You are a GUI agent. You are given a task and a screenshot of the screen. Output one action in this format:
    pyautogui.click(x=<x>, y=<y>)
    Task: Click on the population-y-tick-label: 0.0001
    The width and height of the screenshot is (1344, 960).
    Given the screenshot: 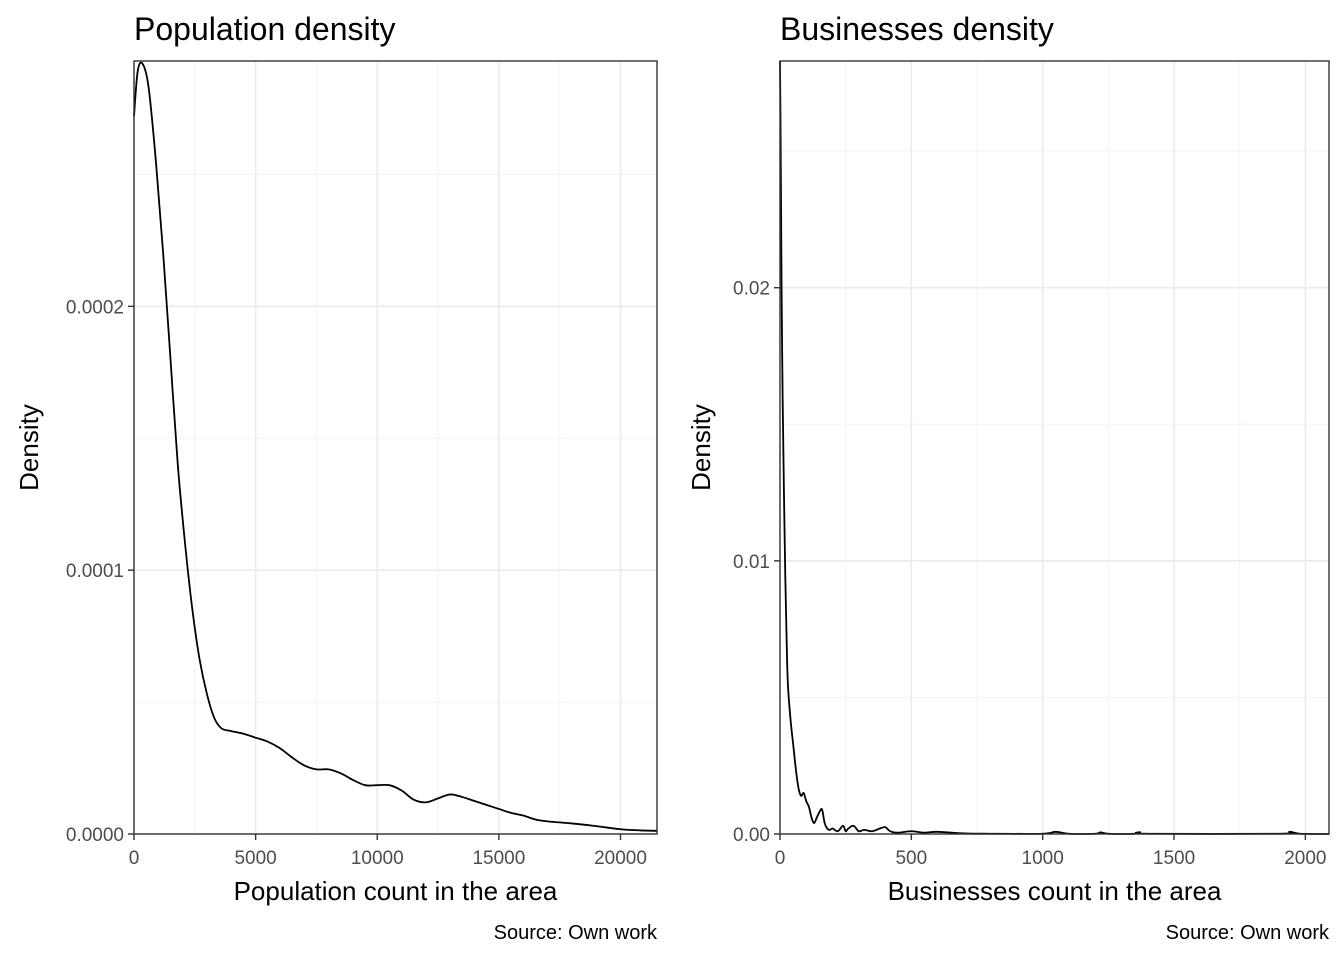 What is the action you would take?
    pyautogui.click(x=95, y=571)
    